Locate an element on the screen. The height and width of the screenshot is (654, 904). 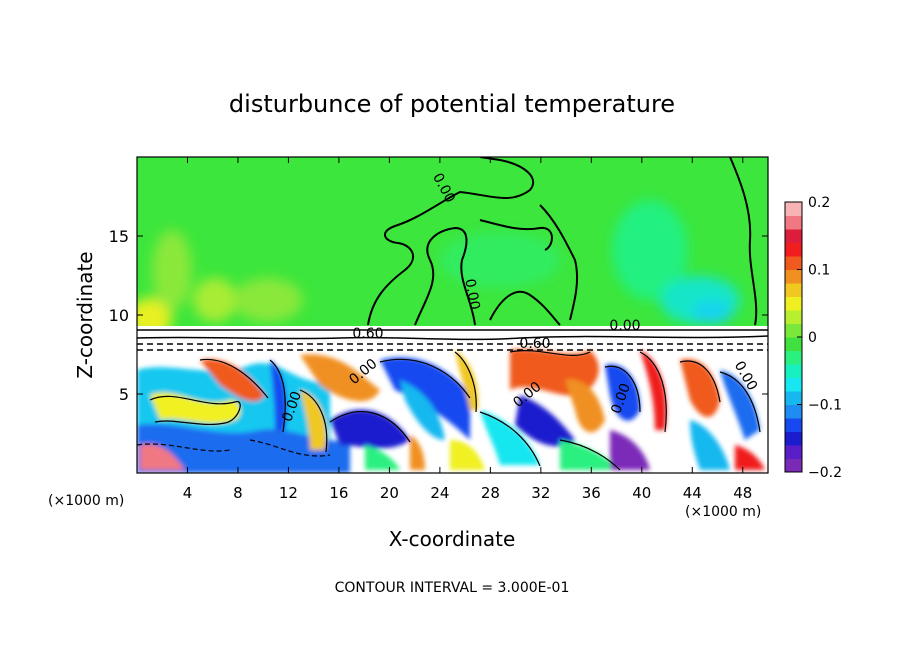
interface-contours is located at coordinates (452, 340).